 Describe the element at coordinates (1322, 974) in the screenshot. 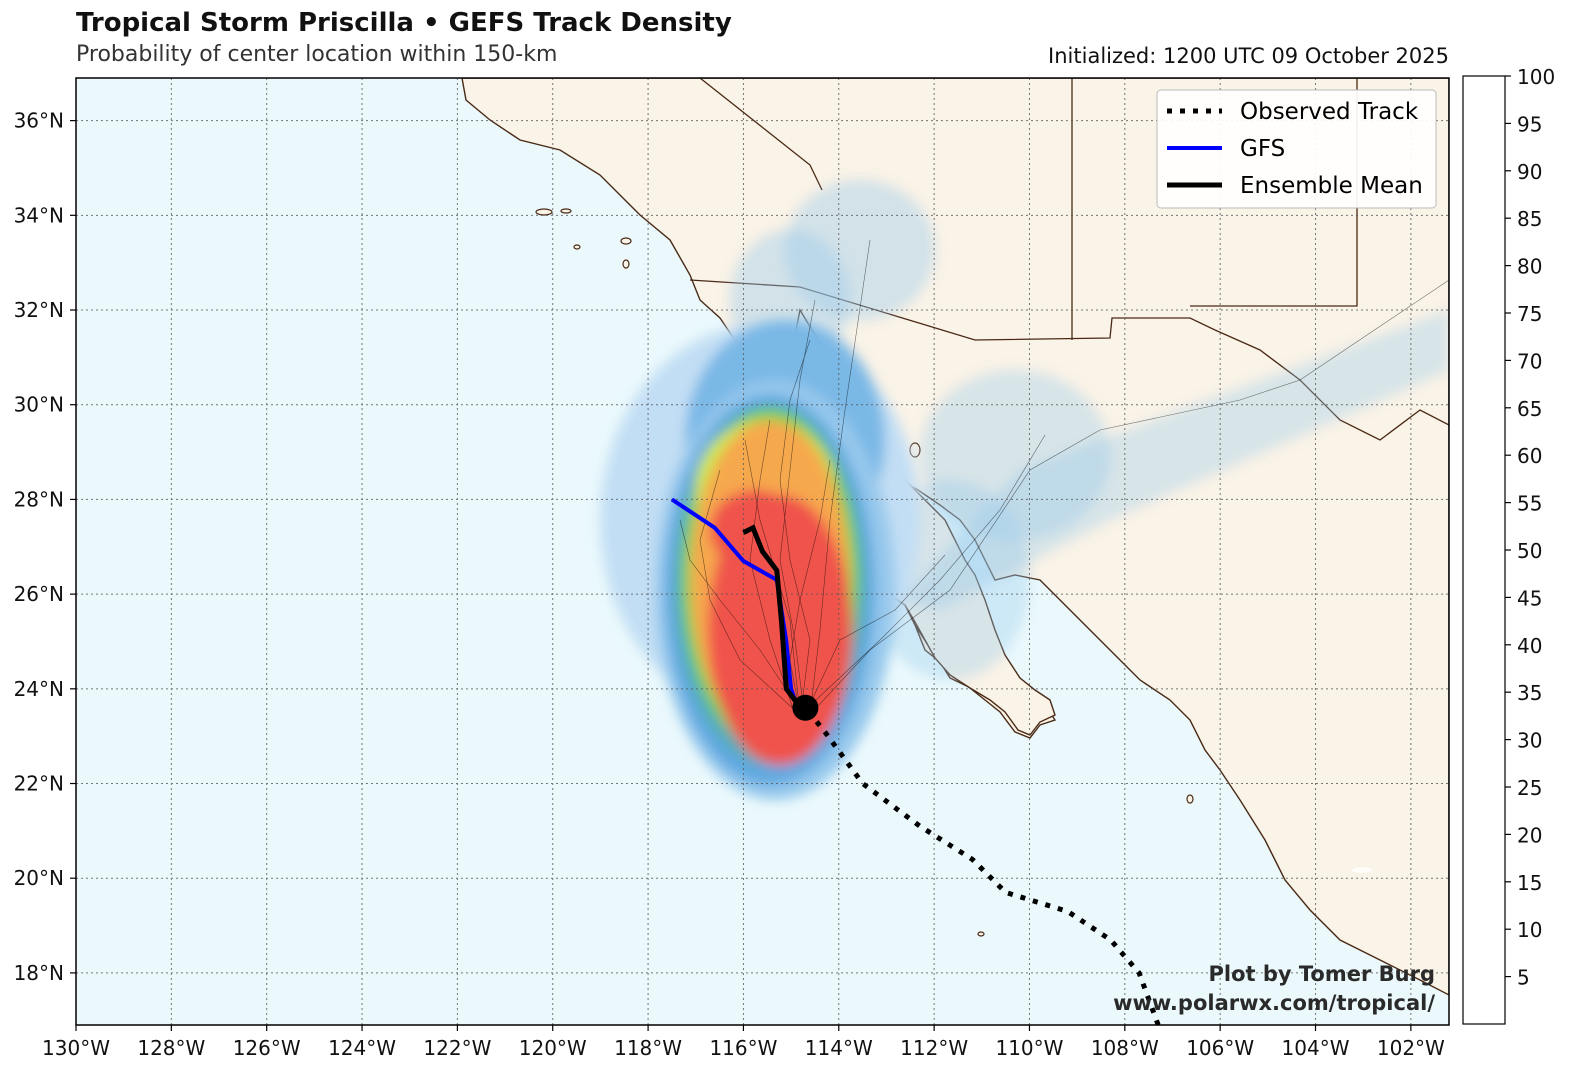

I see `credit-author: Plot by Tomer Burg` at that location.